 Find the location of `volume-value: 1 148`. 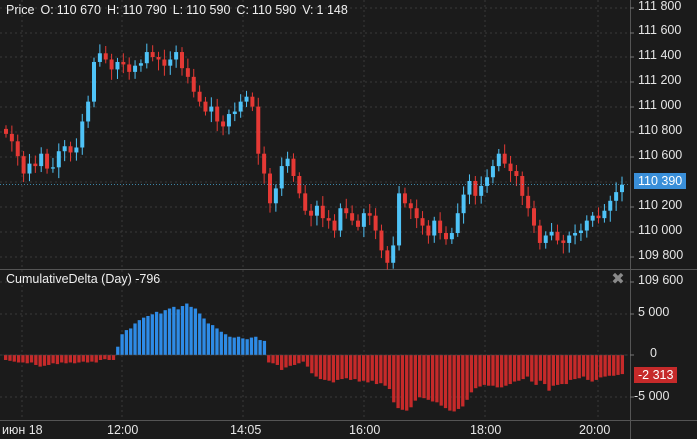

volume-value: 1 148 is located at coordinates (332, 10).